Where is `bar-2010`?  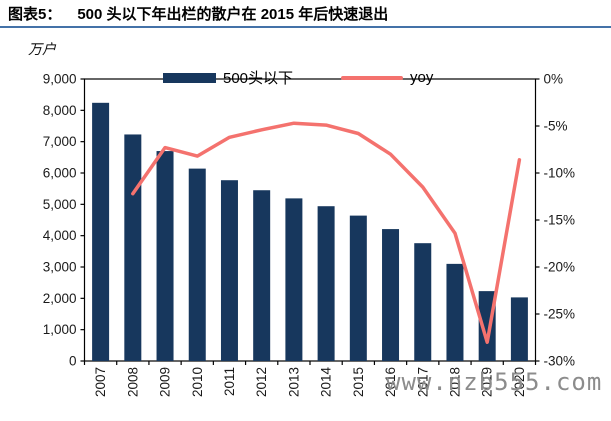 bar-2010 is located at coordinates (197, 264).